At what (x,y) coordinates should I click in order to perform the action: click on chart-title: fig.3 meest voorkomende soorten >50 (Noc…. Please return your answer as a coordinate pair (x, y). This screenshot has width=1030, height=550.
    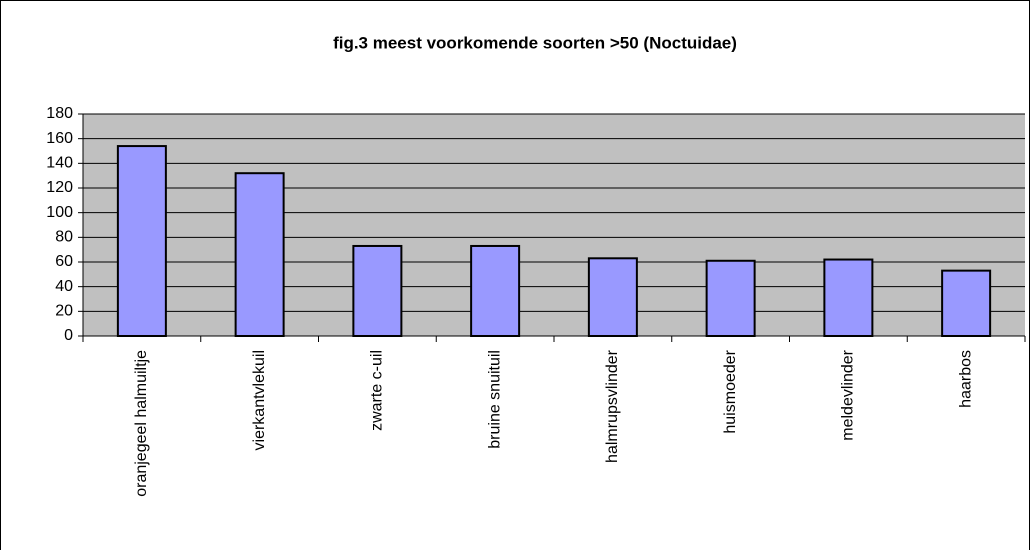
    Looking at the image, I should click on (535, 42).